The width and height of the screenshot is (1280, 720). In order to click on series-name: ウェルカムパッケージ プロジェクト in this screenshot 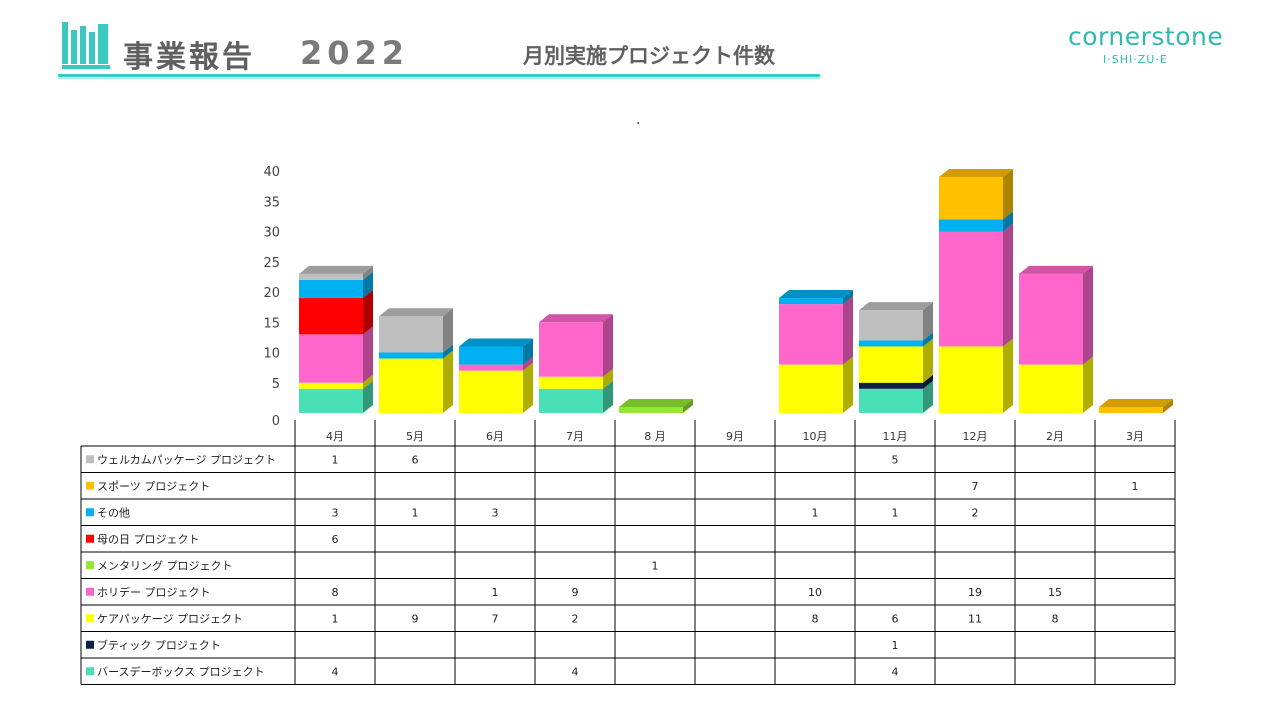, I will do `click(186, 459)`.